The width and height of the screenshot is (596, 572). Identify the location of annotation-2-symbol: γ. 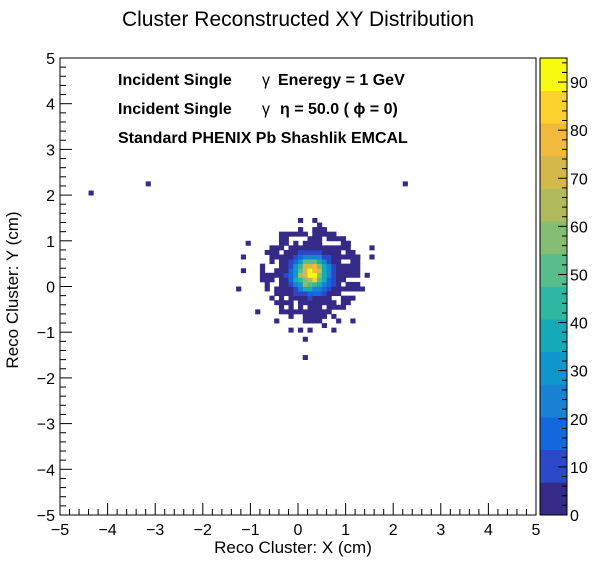
(266, 109).